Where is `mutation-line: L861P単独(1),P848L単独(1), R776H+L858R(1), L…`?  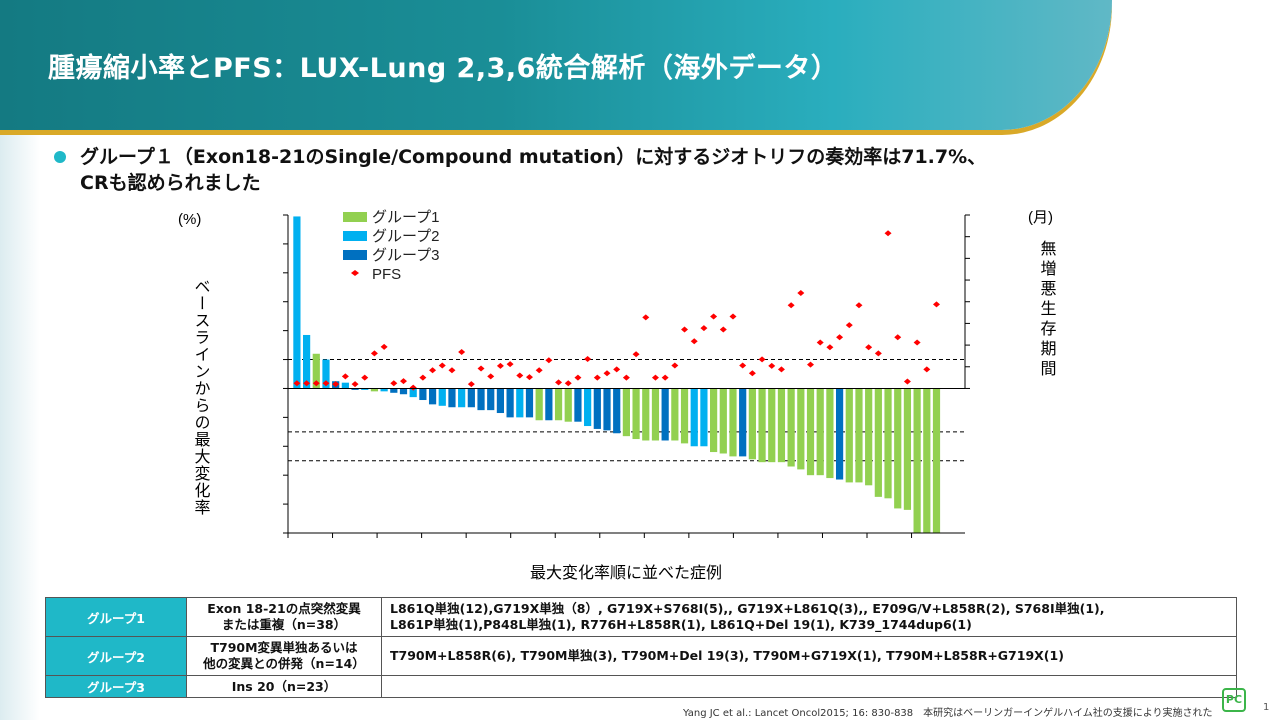
mutation-line: L861P単独(1),P848L単独(1), R776H+L858R(1), L… is located at coordinates (681, 624).